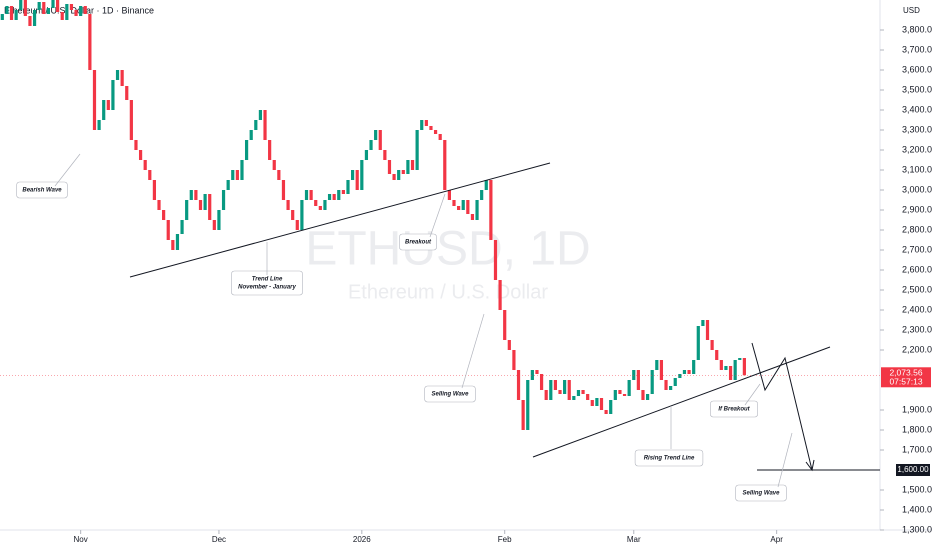 The height and width of the screenshot is (550, 932). Describe the element at coordinates (905, 382) in the screenshot. I see `countdown: 07:57:13` at that location.